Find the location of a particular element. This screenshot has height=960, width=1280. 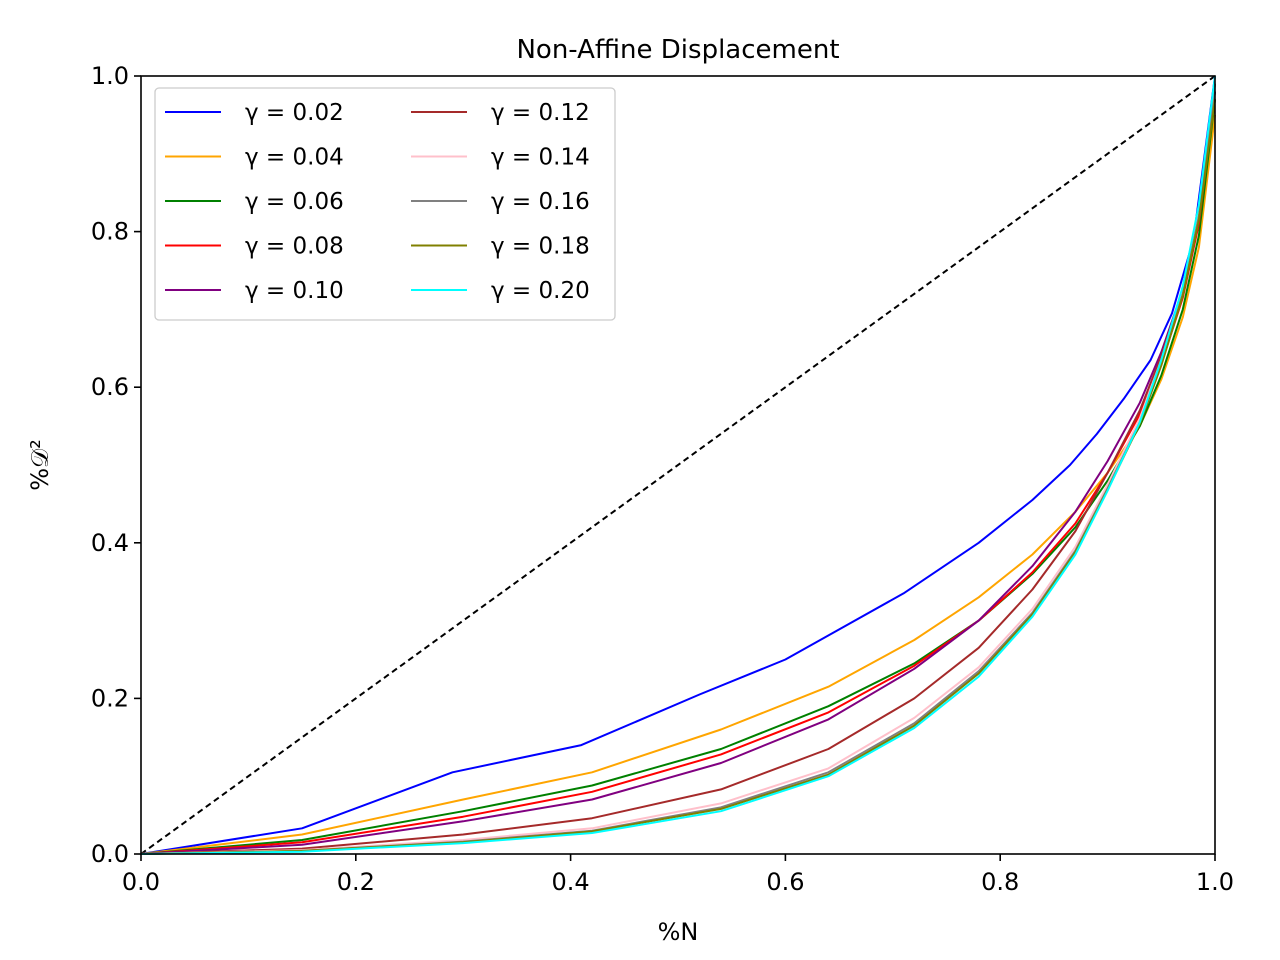

x-tick-label: 1.0 is located at coordinates (1215, 882).